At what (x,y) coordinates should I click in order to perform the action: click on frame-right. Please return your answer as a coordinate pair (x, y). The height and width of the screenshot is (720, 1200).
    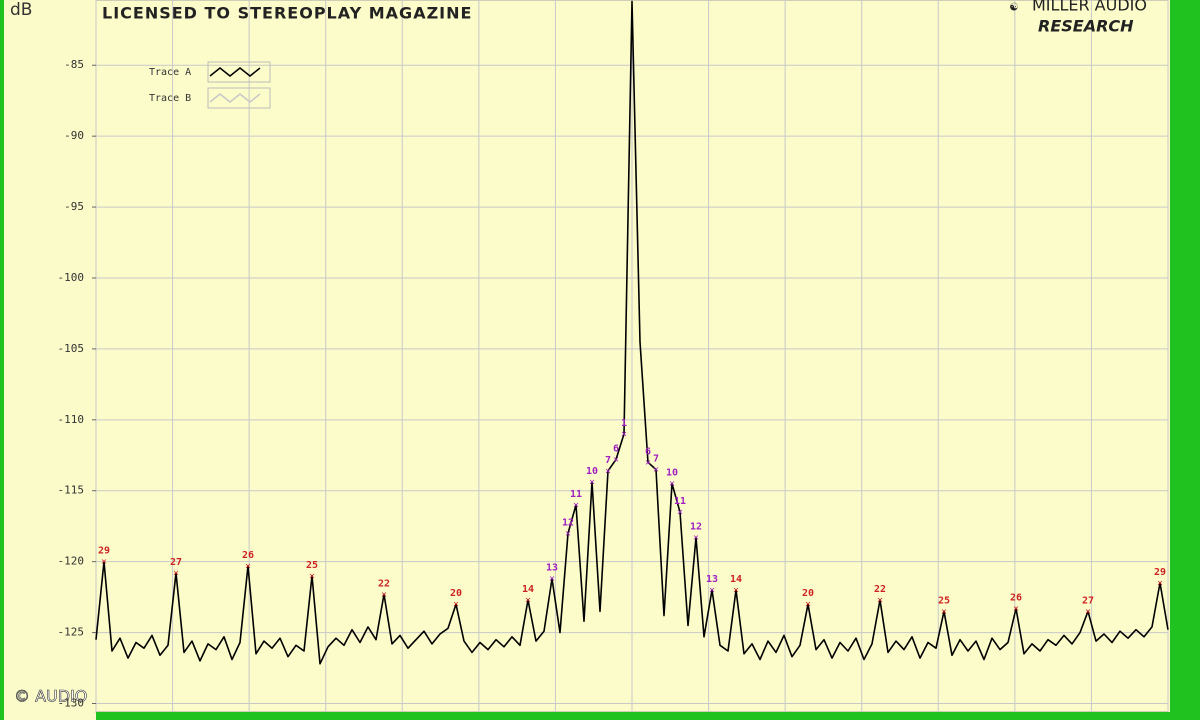
    Looking at the image, I should click on (1185, 360).